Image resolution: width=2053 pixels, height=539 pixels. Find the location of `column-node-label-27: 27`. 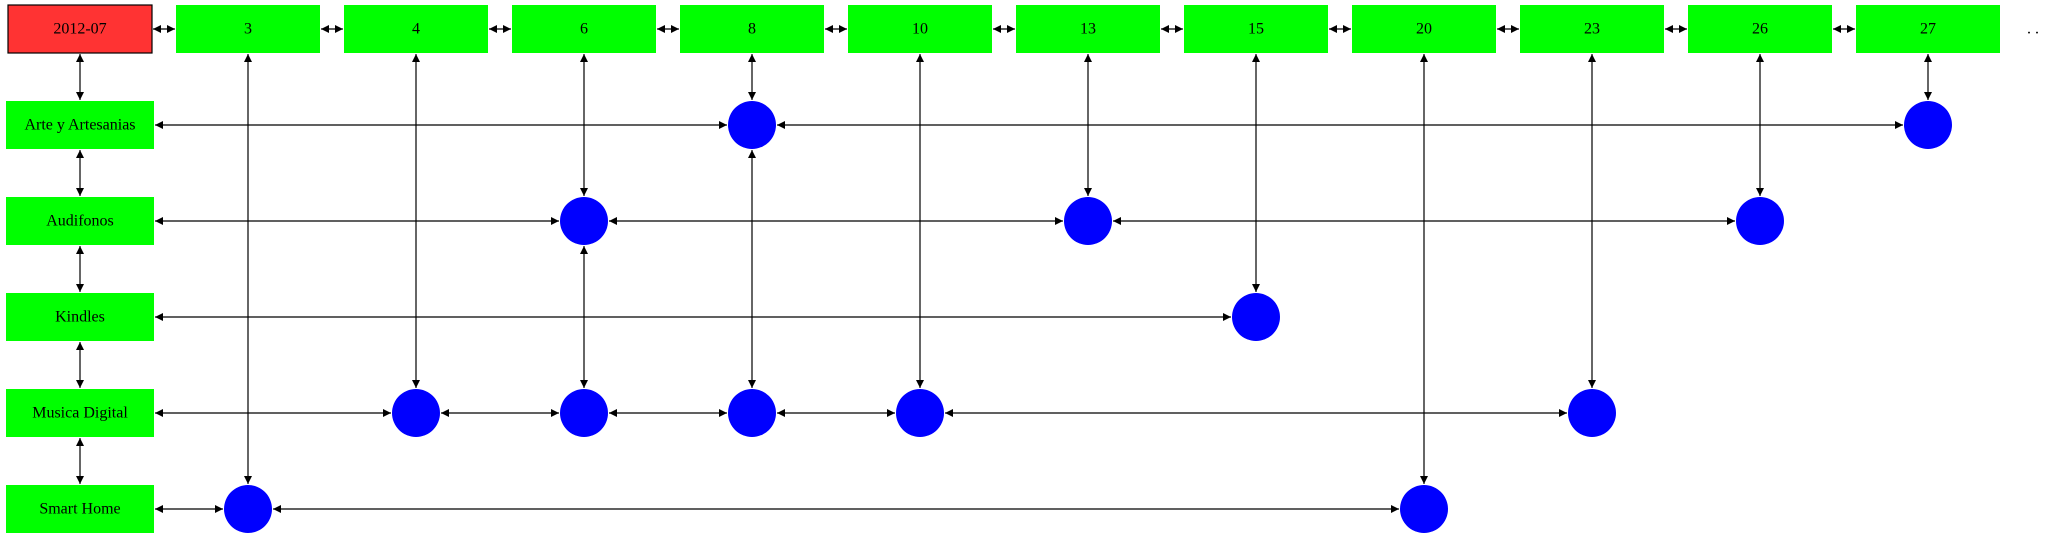

column-node-label-27: 27 is located at coordinates (1928, 29).